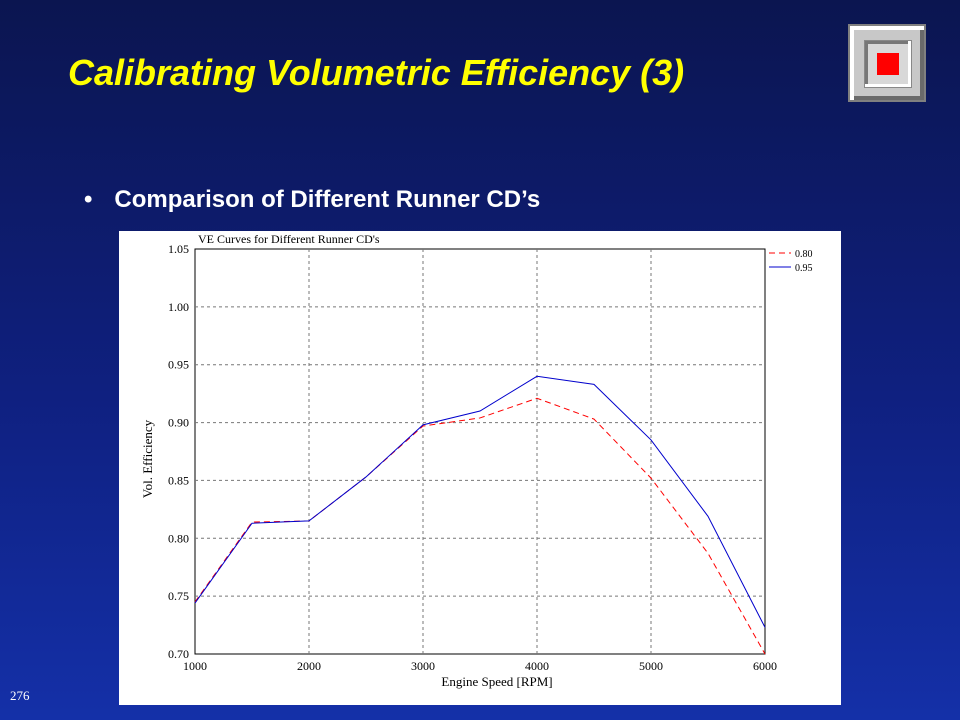  Describe the element at coordinates (309, 666) in the screenshot. I see `x-tick-label: 2000` at that location.